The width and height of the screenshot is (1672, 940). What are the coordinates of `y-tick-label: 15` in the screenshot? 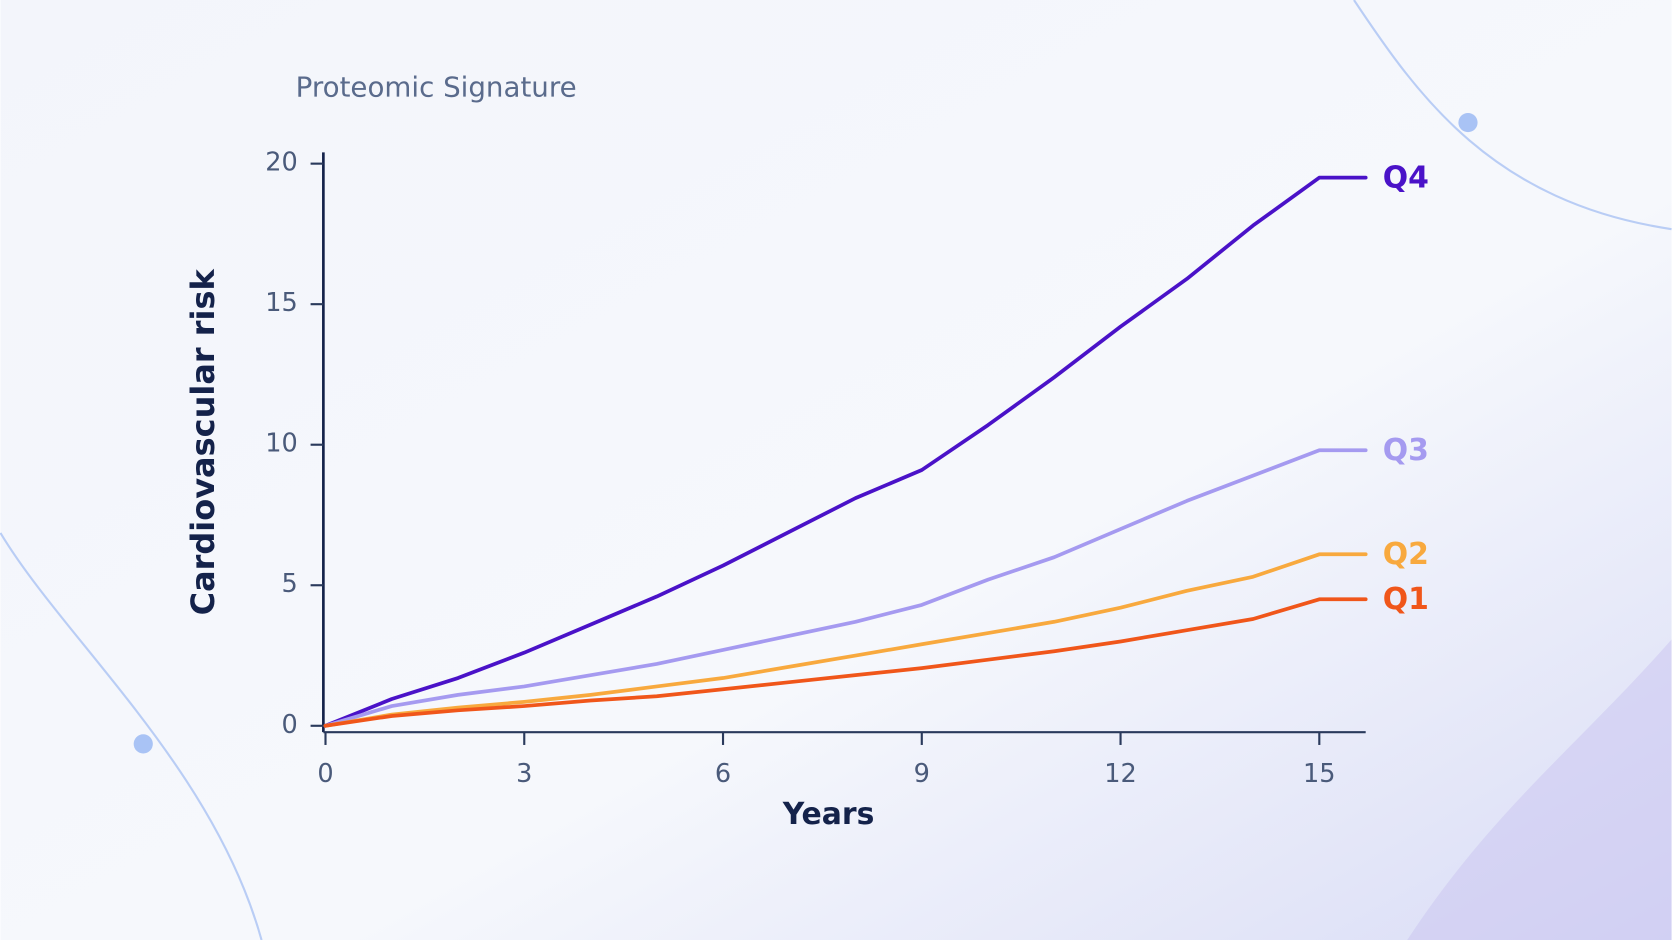 It's located at (281, 303).